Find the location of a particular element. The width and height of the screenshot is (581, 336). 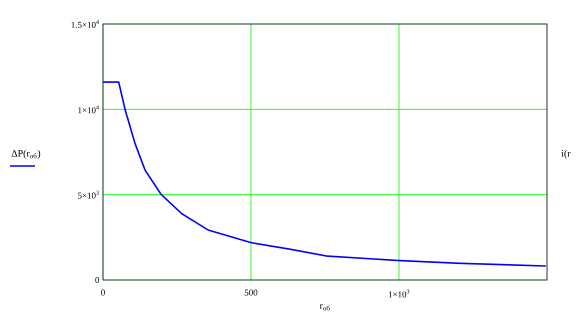

x-axis-title: r$_{об}$ is located at coordinates (325, 307).